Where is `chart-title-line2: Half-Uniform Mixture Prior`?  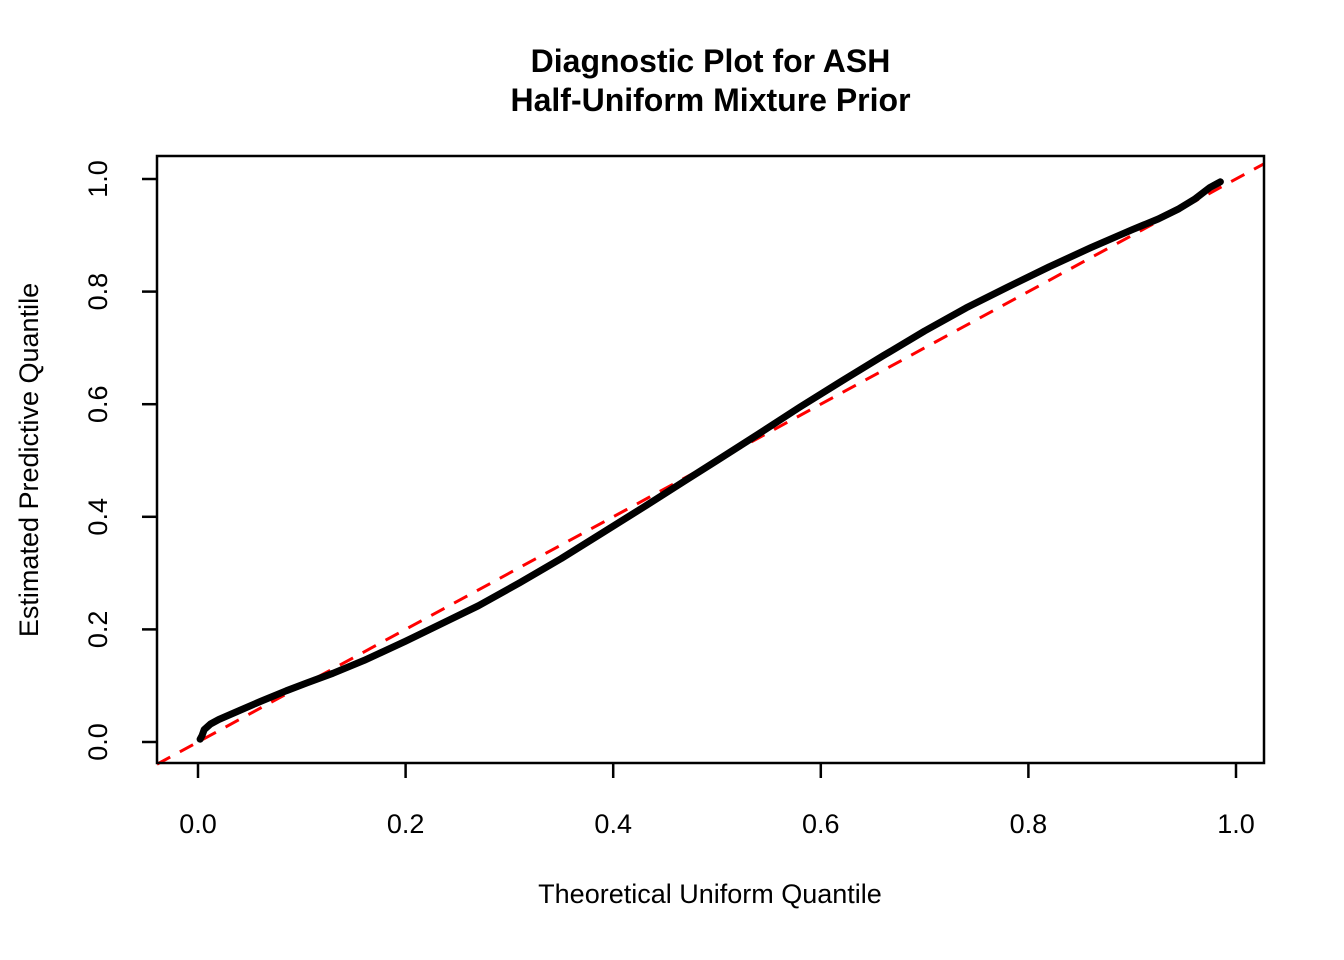 chart-title-line2: Half-Uniform Mixture Prior is located at coordinates (710, 100).